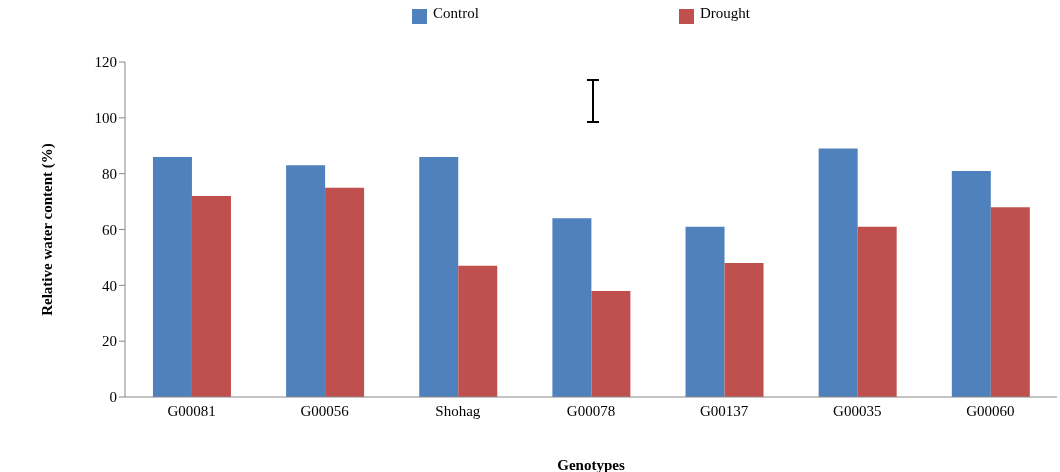 This screenshot has width=1060, height=472. What do you see at coordinates (591, 410) in the screenshot?
I see `x-tick-label: G00078` at bounding box center [591, 410].